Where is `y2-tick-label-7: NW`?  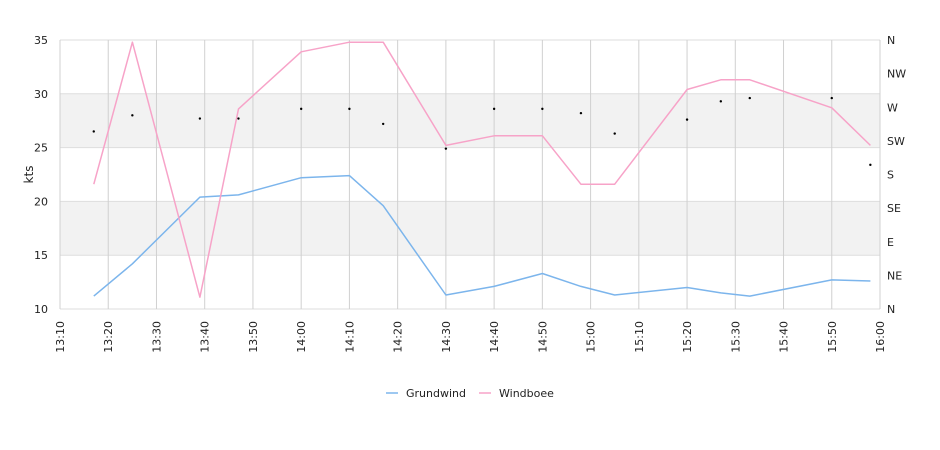
y2-tick-label-7: NW is located at coordinates (896, 74).